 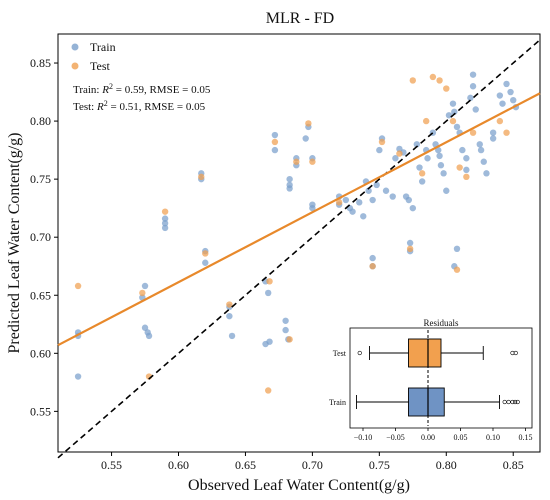 I want to click on inset-x-tick-label: −0.05, so click(x=395, y=437).